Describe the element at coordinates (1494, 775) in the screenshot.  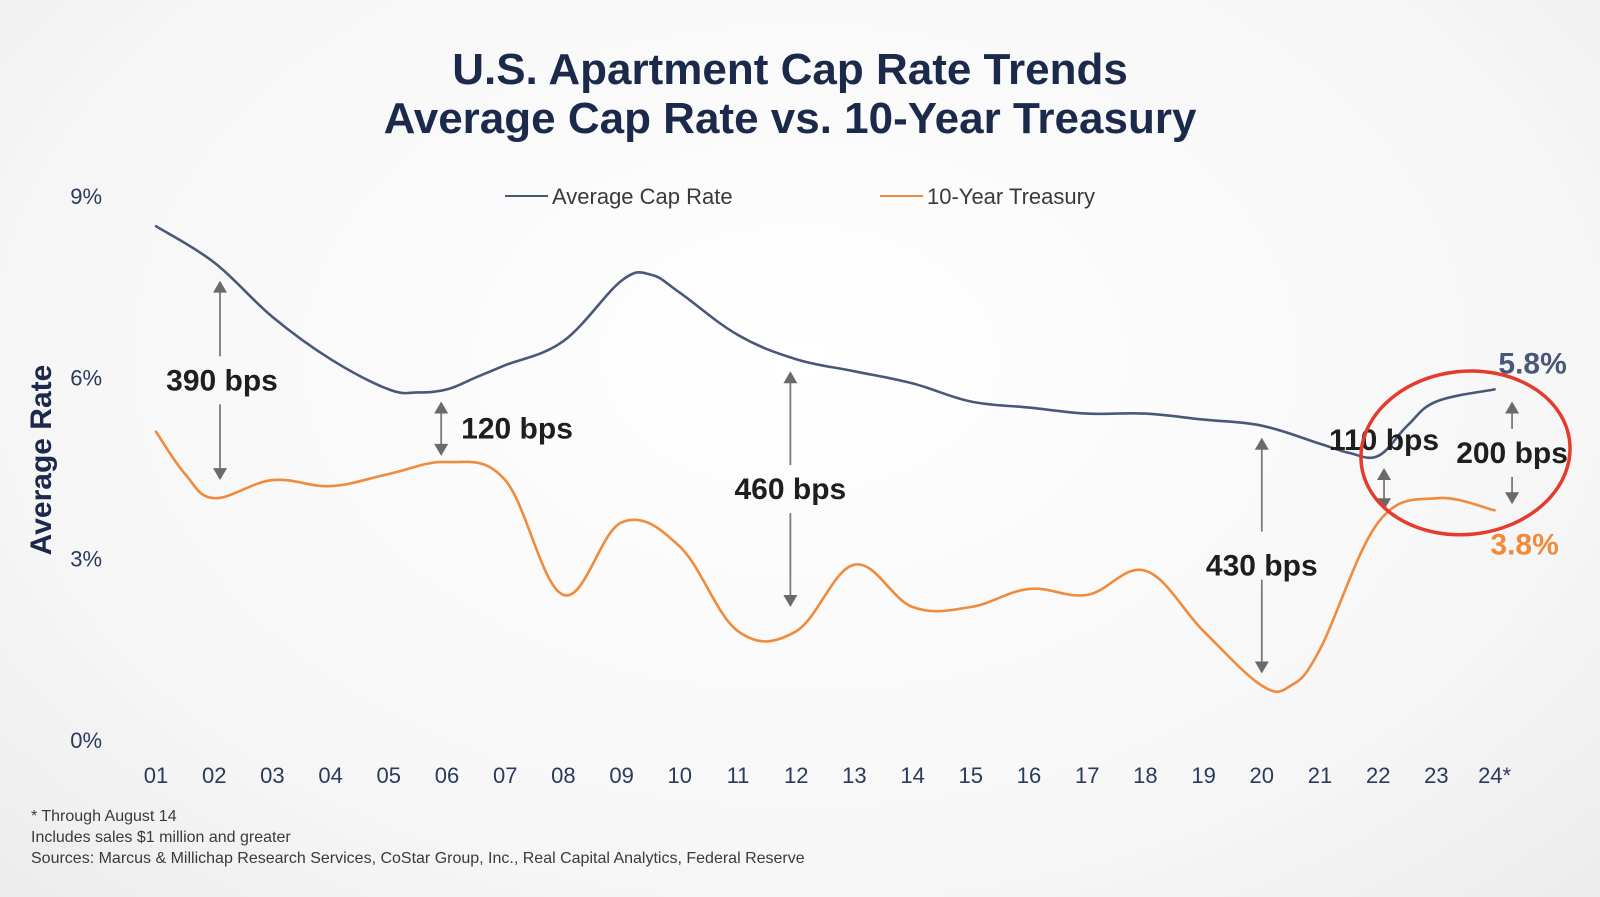
I see `x-tick-label: 24*` at that location.